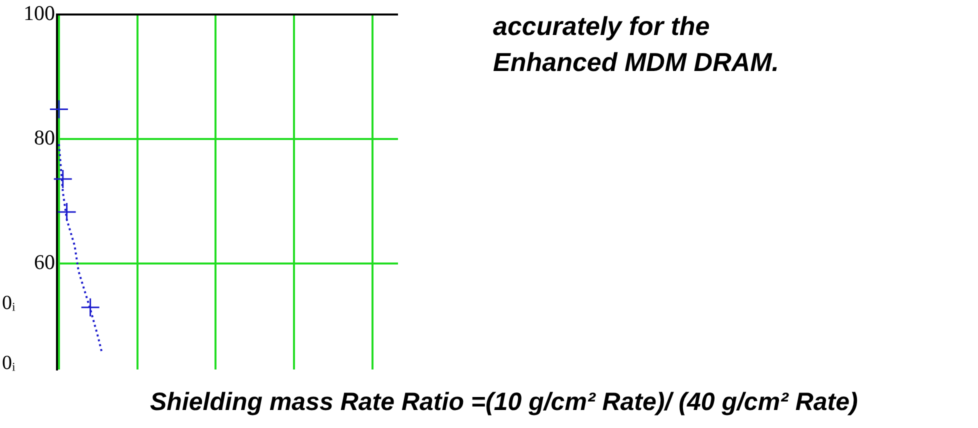 This screenshot has height=428, width=978. Describe the element at coordinates (636, 44) in the screenshot. I see `text: accurately for the Enhanced MDM DRAM.` at that location.